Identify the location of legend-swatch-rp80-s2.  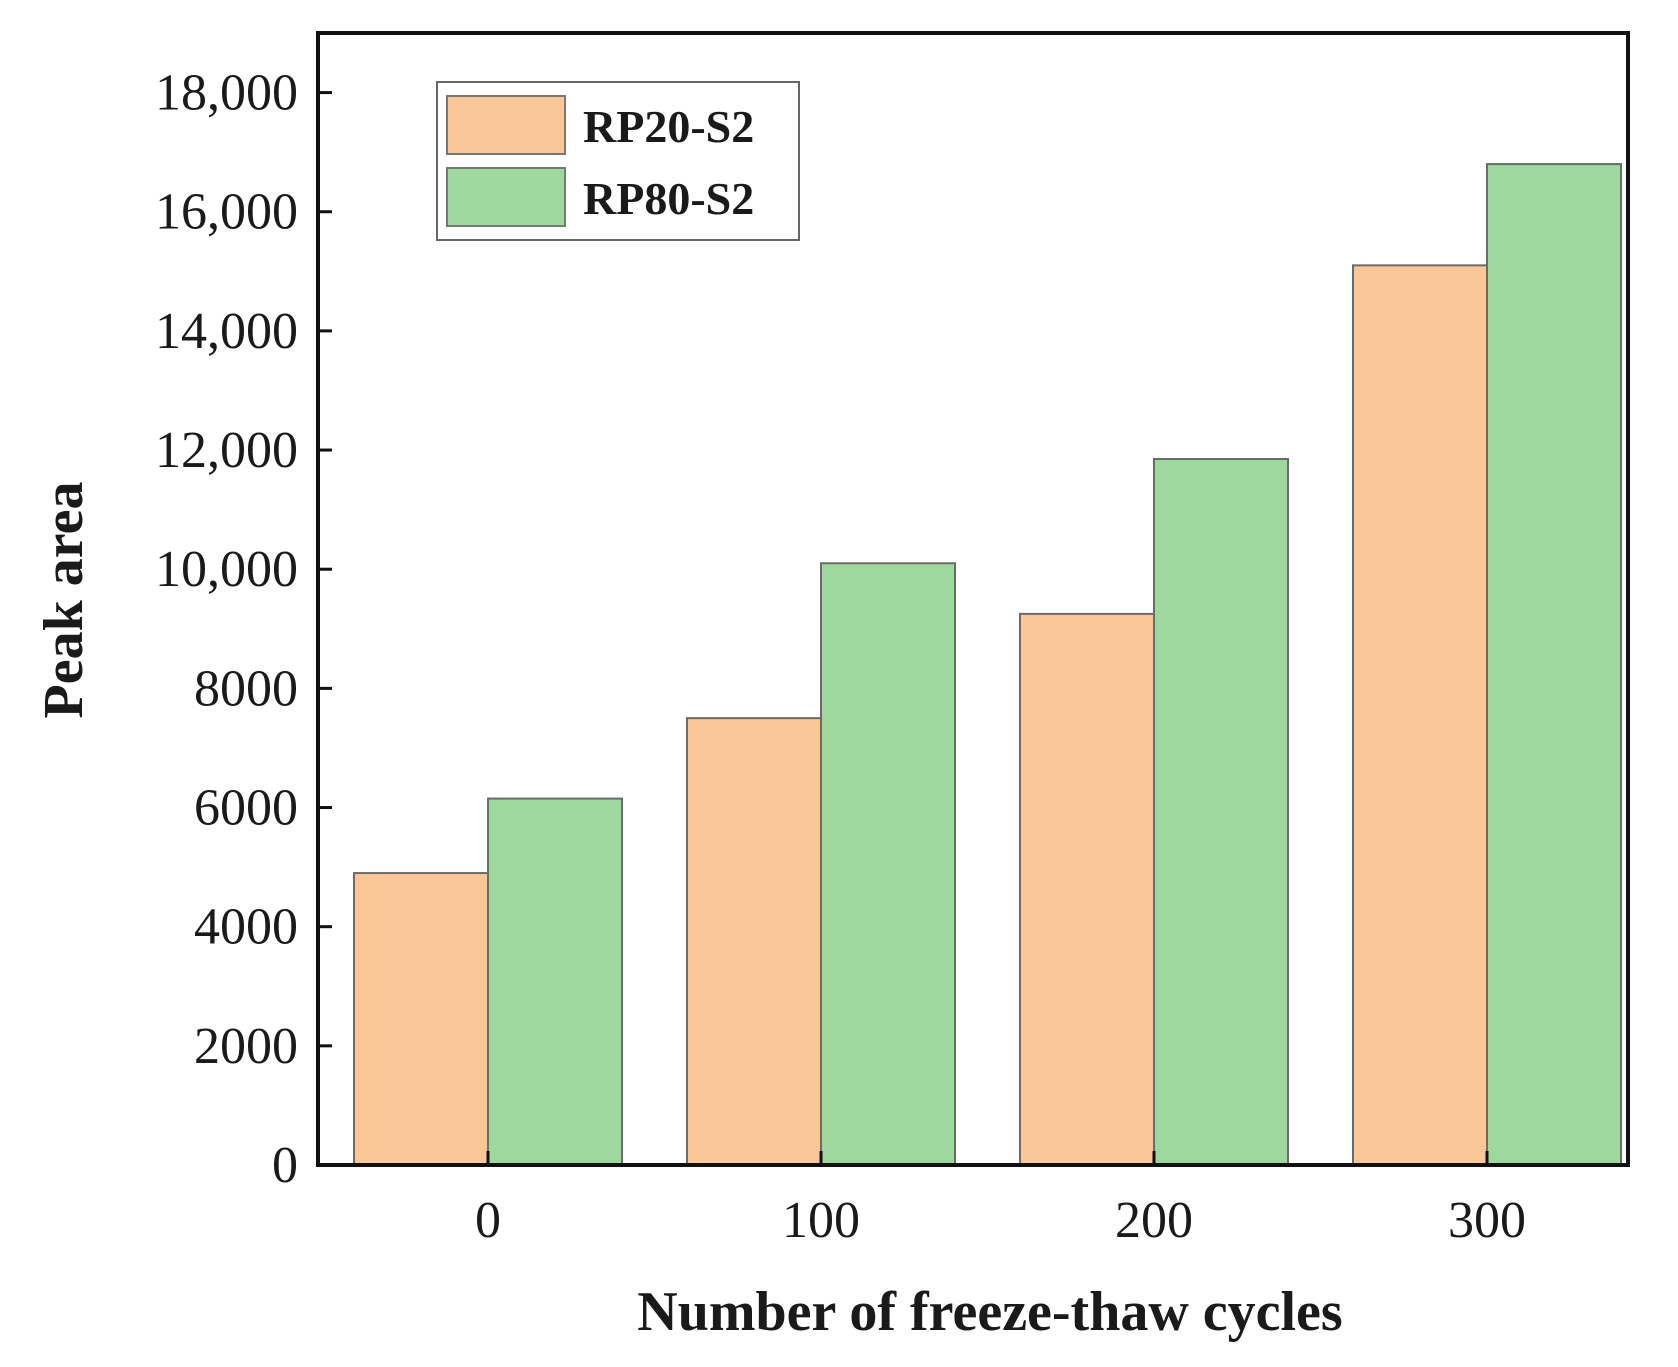
(506, 197).